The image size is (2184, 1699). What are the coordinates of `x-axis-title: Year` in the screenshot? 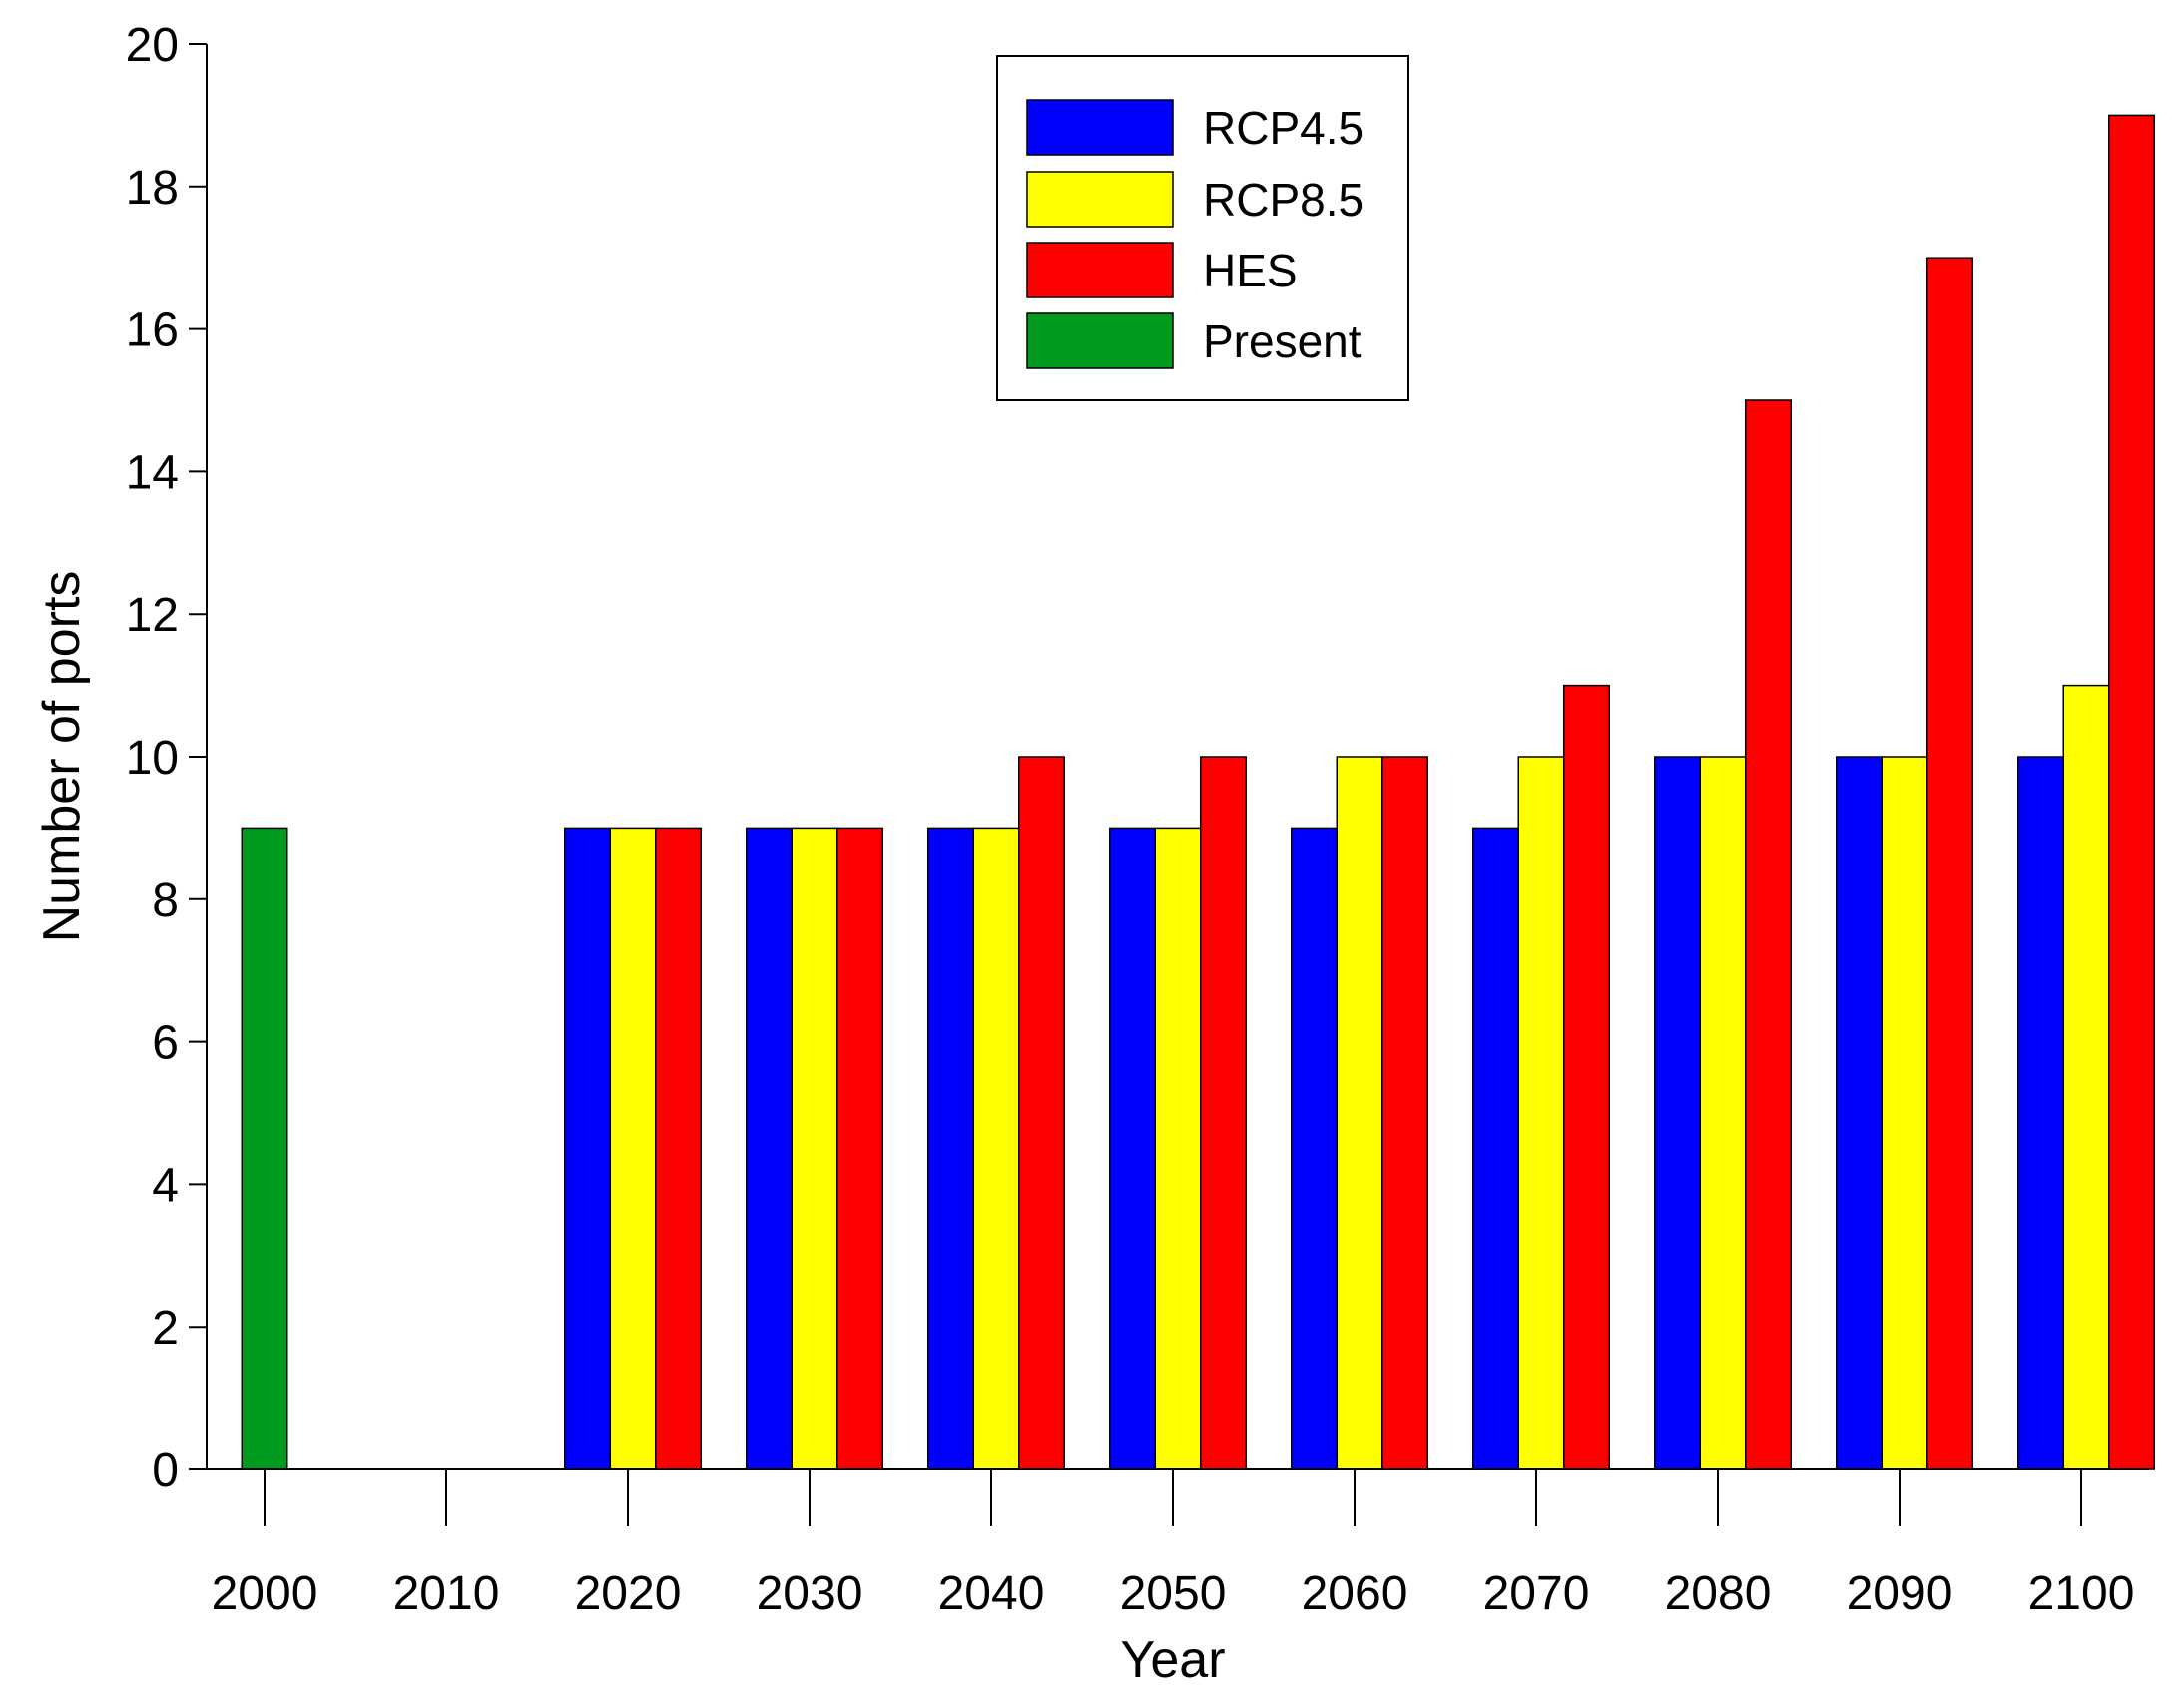 It's located at (1172, 1660).